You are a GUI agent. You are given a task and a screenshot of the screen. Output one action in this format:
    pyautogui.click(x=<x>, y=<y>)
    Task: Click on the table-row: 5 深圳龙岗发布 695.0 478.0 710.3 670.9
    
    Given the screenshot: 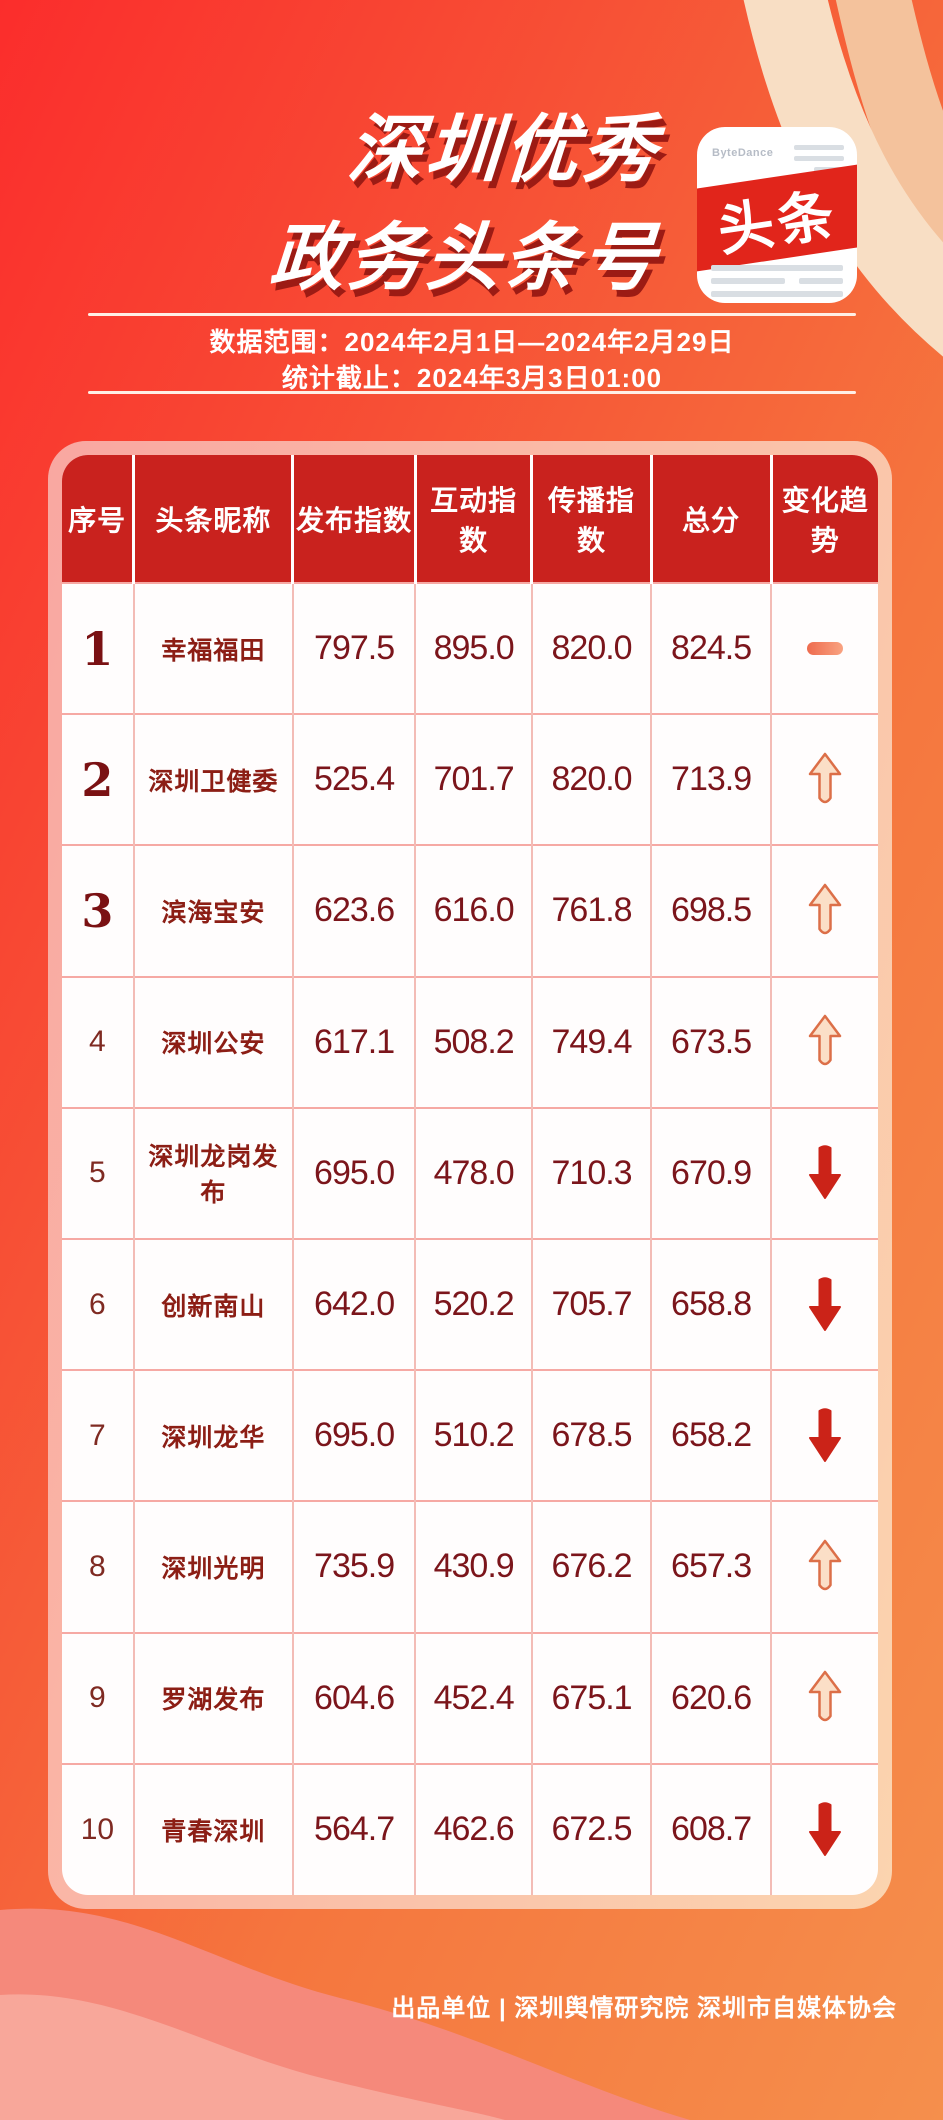 What is the action you would take?
    pyautogui.click(x=470, y=1172)
    